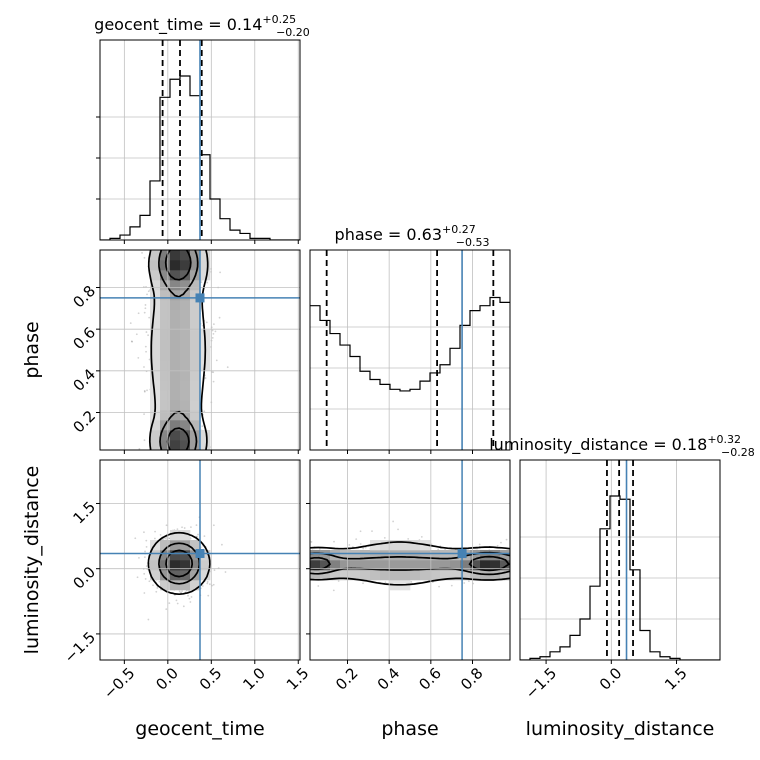  I want to click on x-tick-label: 0.0, so click(611, 679).